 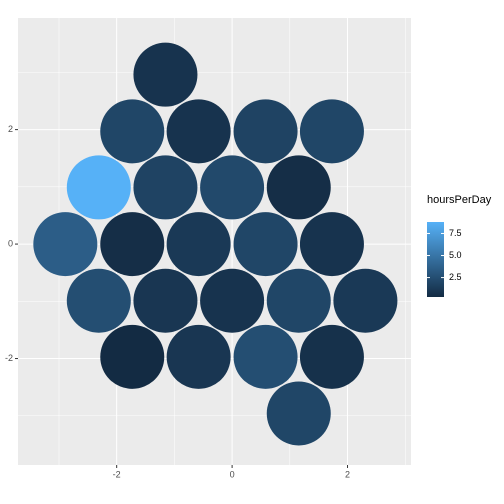 What do you see at coordinates (10, 129) in the screenshot?
I see `y-tick-label: 2` at bounding box center [10, 129].